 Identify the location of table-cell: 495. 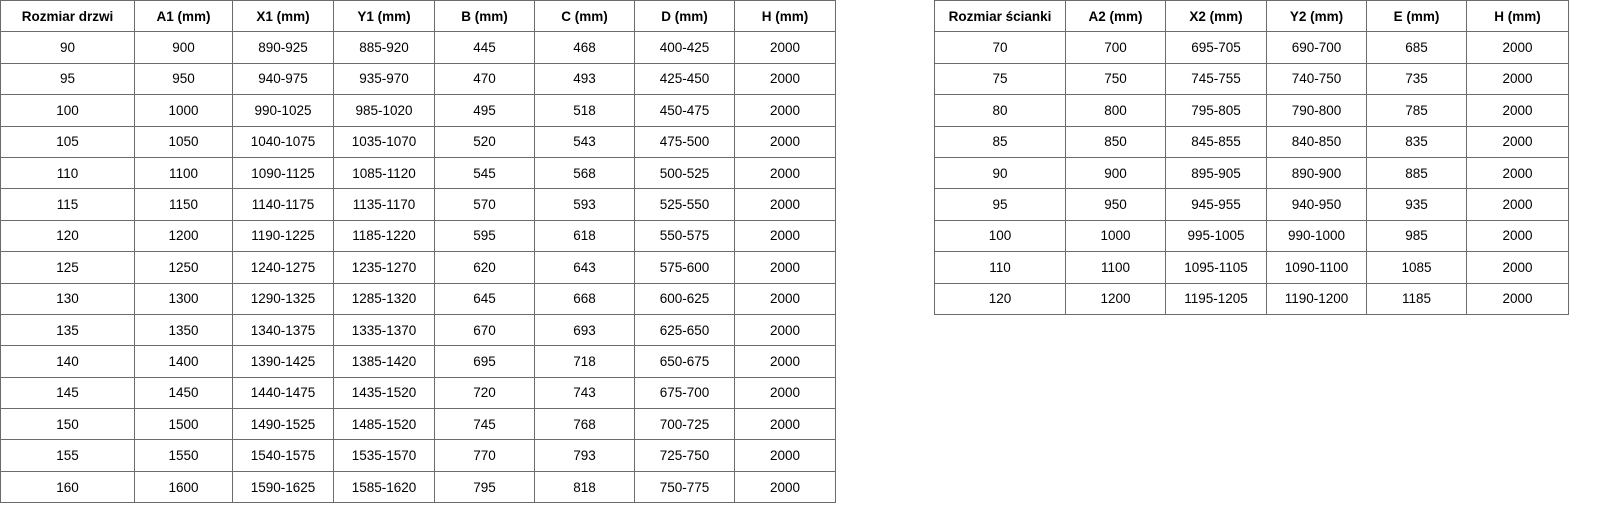
(484, 110).